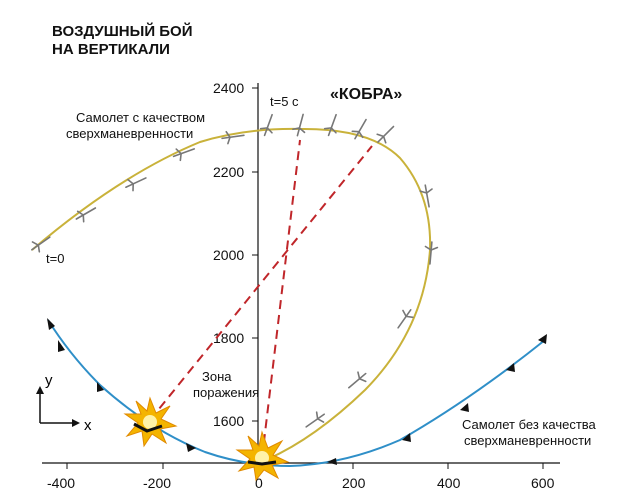 The height and width of the screenshot is (500, 620). What do you see at coordinates (228, 255) in the screenshot?
I see `y-tick-label: 2000` at bounding box center [228, 255].